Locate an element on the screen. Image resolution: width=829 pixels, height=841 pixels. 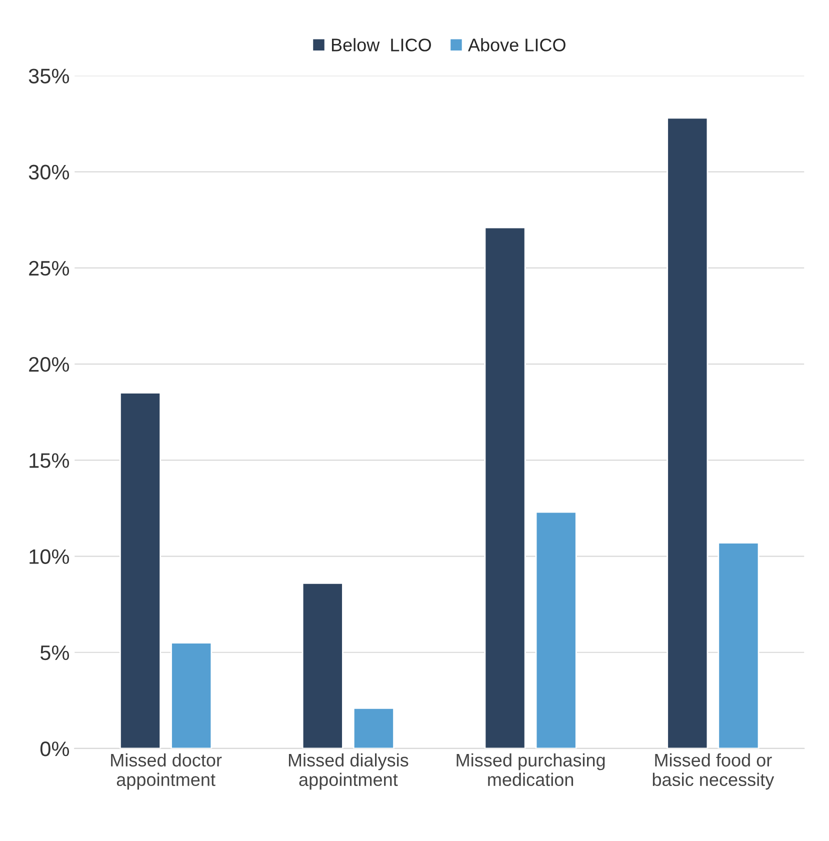
y-tick-label: 15% is located at coordinates (50, 460).